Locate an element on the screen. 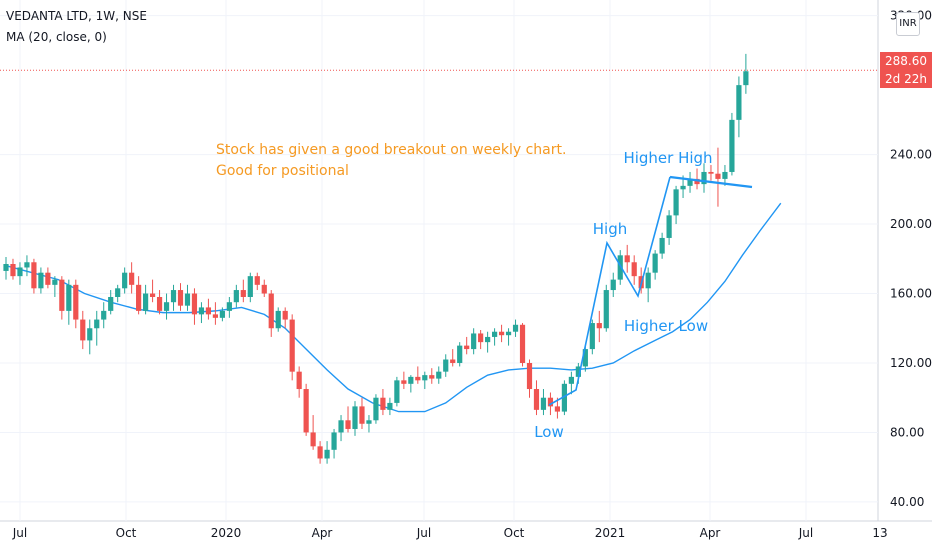 The width and height of the screenshot is (932, 555). price-tick-label: 120.00 is located at coordinates (911, 363).